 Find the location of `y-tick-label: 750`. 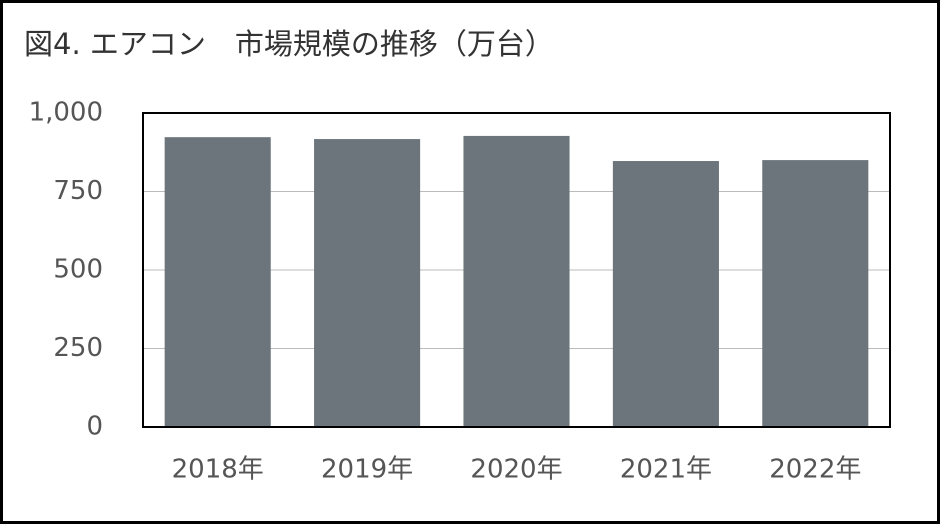

y-tick-label: 750 is located at coordinates (78, 191).